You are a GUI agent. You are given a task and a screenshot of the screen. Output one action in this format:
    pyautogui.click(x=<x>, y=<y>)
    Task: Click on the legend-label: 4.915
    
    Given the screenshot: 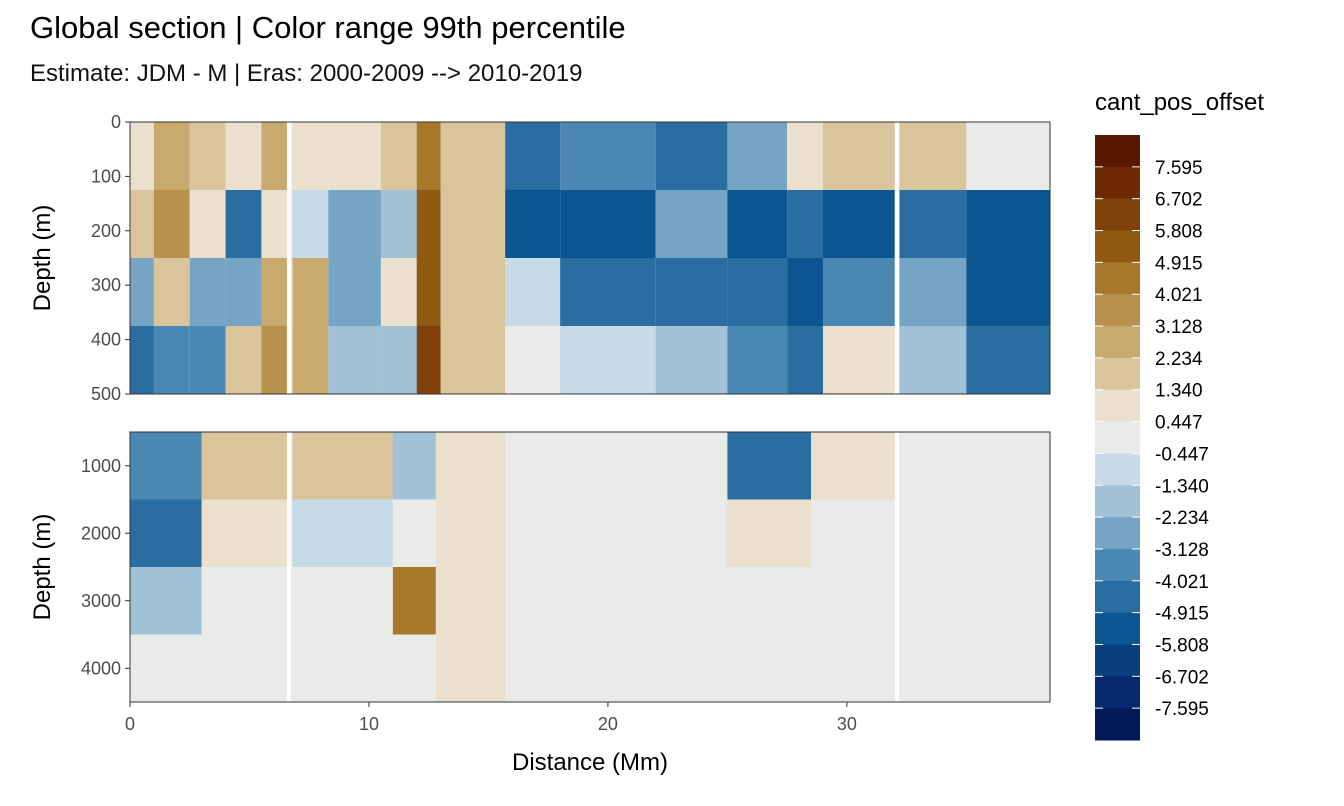 What is the action you would take?
    pyautogui.click(x=1179, y=263)
    